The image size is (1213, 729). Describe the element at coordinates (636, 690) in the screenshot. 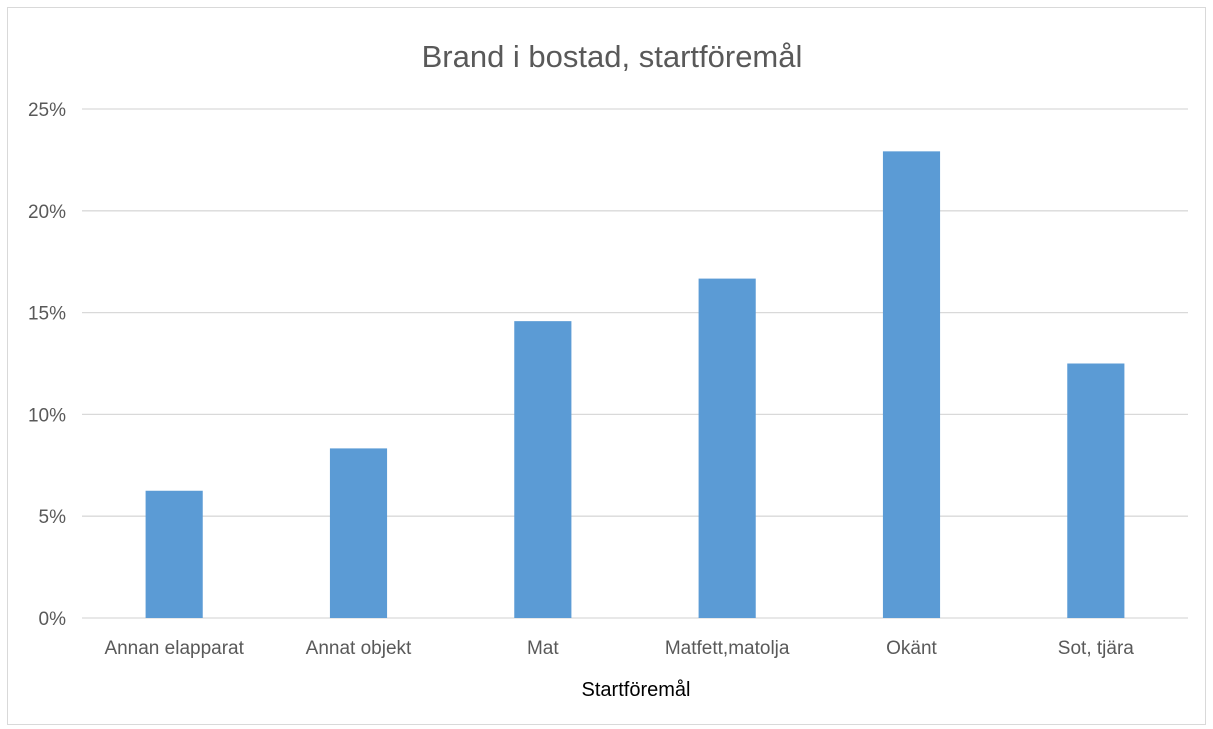

I see `x-axis-title: Startföremål` at that location.